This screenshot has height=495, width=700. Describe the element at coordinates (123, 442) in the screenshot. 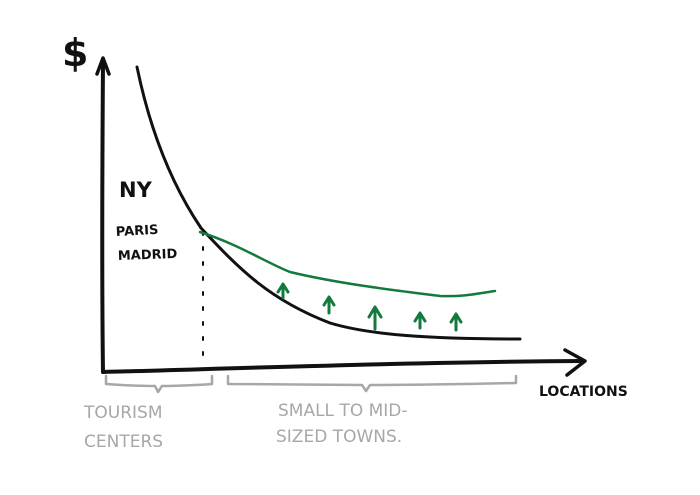

I see `label-tourism-centers-line2: CENTERS` at that location.